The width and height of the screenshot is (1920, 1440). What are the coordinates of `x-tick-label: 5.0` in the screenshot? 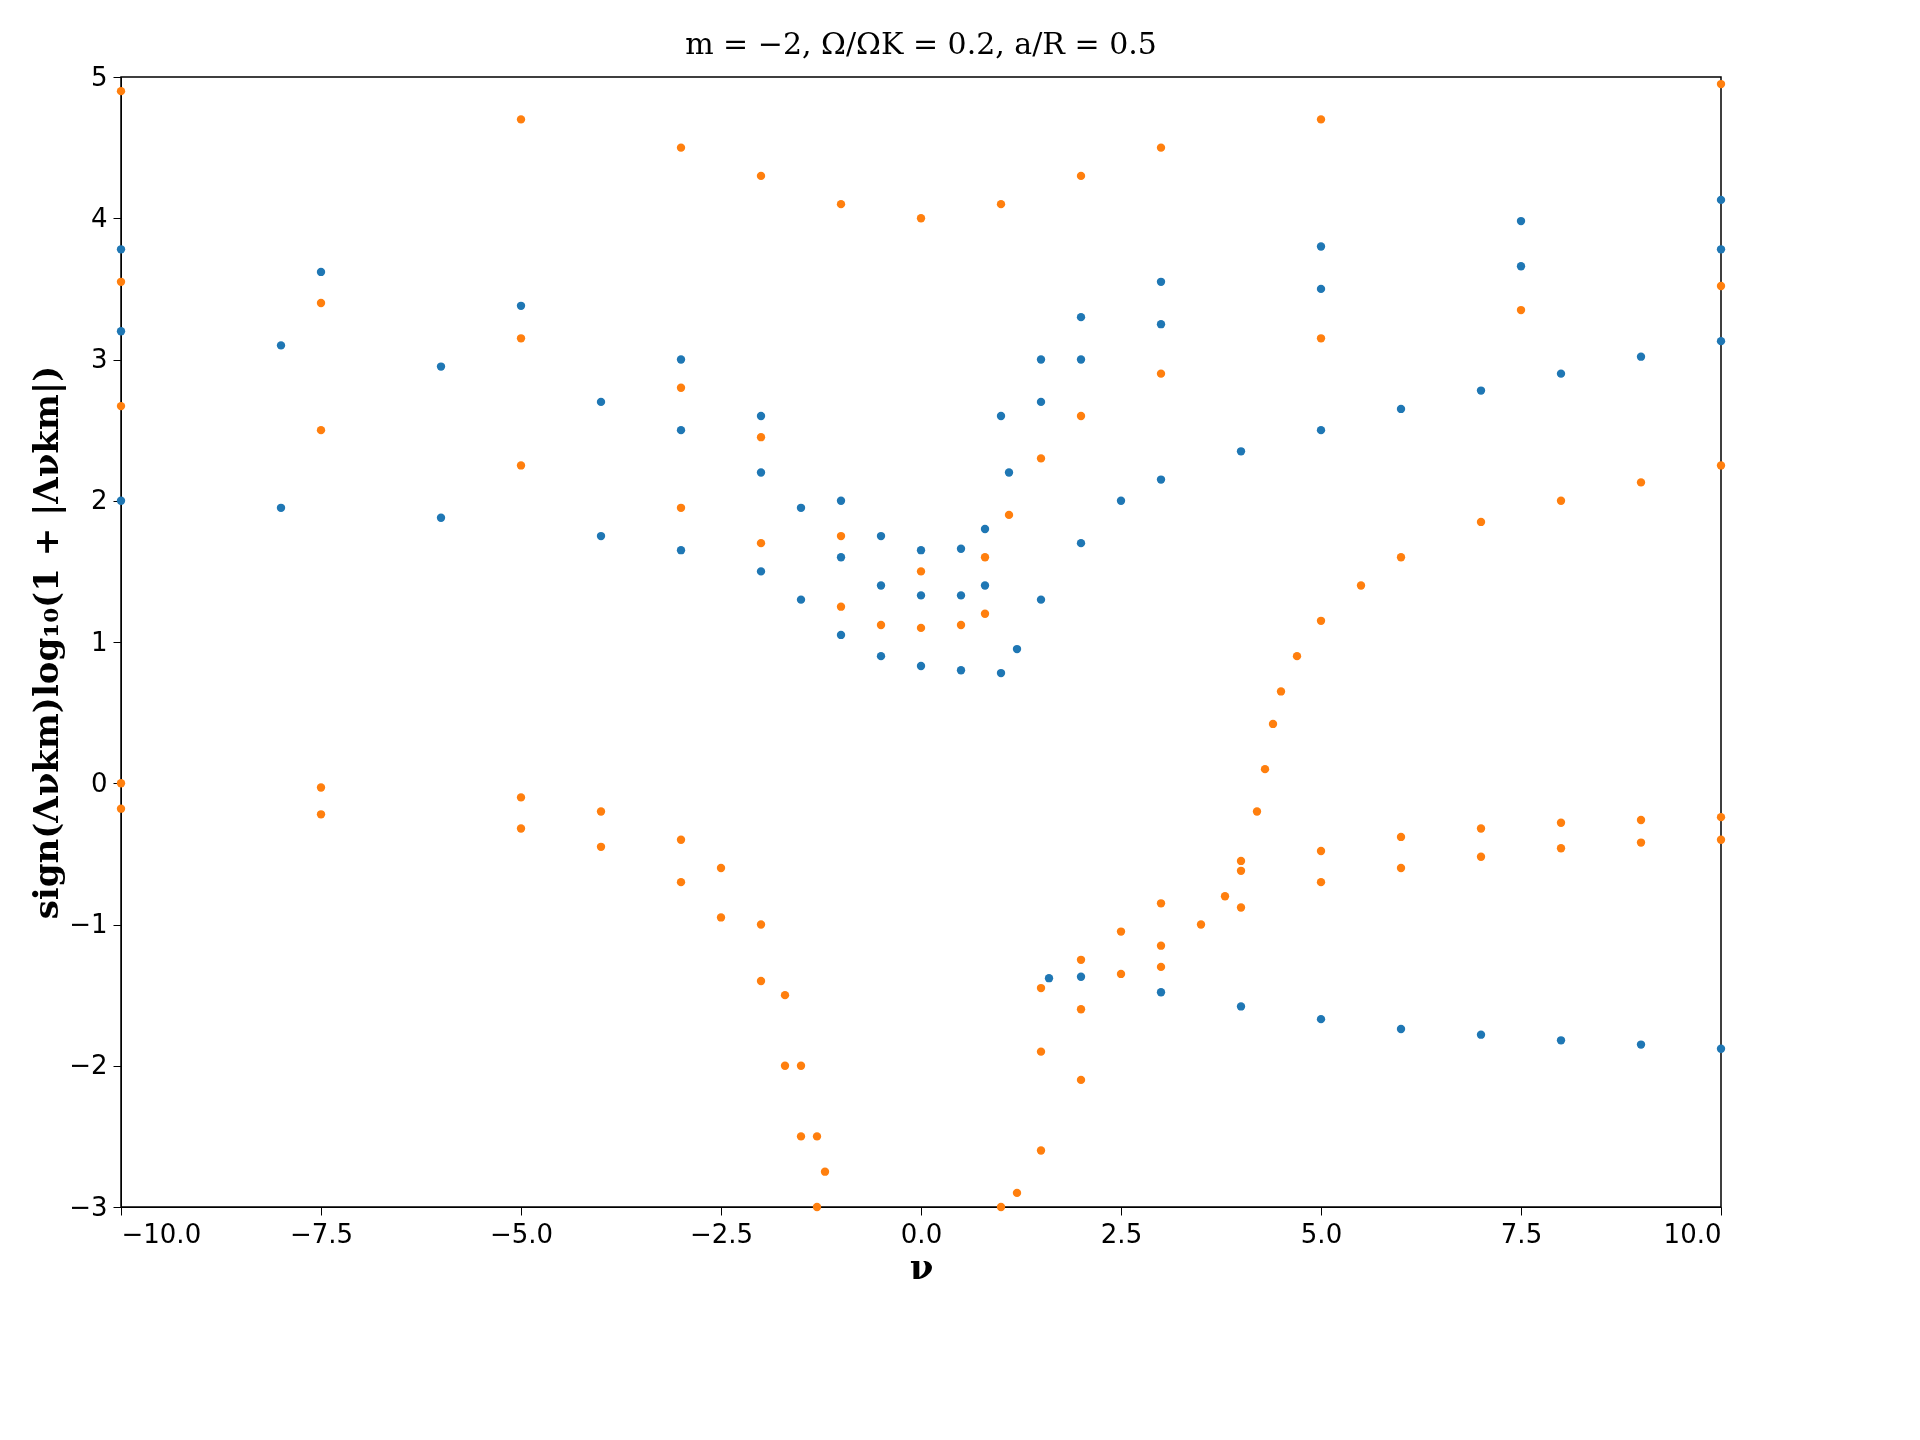 It's located at (1321, 1233).